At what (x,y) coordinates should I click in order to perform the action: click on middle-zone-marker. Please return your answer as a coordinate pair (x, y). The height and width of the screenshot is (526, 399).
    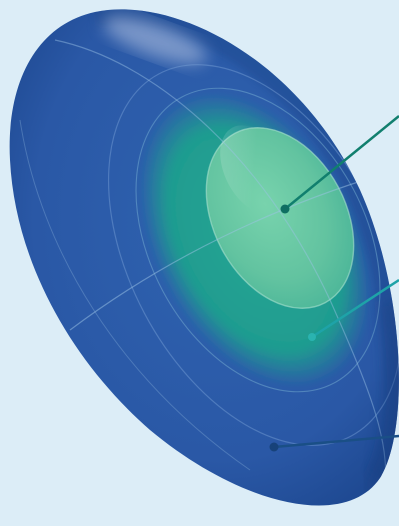
    Looking at the image, I should click on (312, 337).